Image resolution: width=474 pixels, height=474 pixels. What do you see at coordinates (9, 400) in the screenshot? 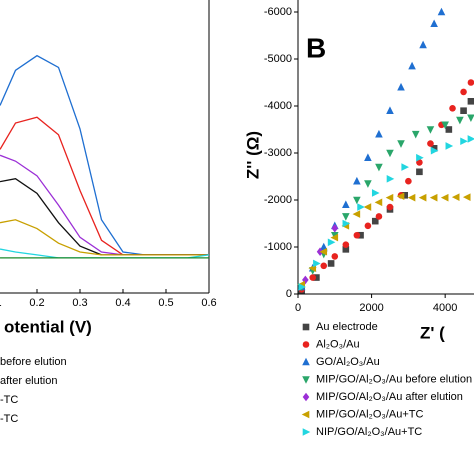
I see `legend-label: -TC` at bounding box center [9, 400].